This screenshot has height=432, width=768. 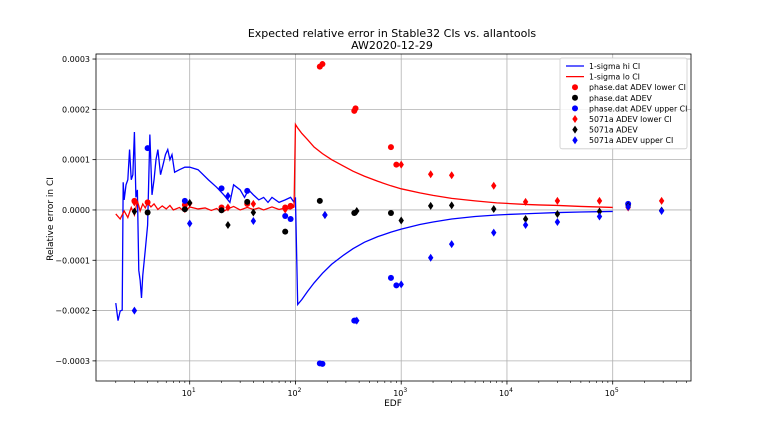 What do you see at coordinates (76, 160) in the screenshot?
I see `y-tick-label: 0.0001` at bounding box center [76, 160].